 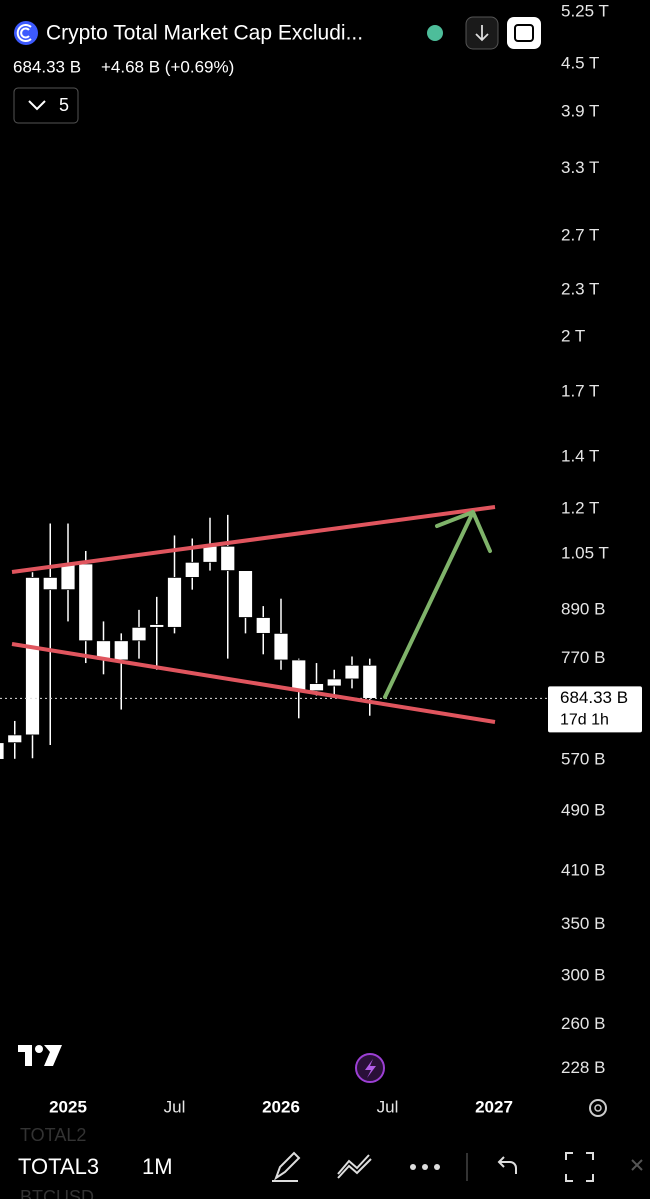 I want to click on y-tick-label: 300 B, so click(x=583, y=975).